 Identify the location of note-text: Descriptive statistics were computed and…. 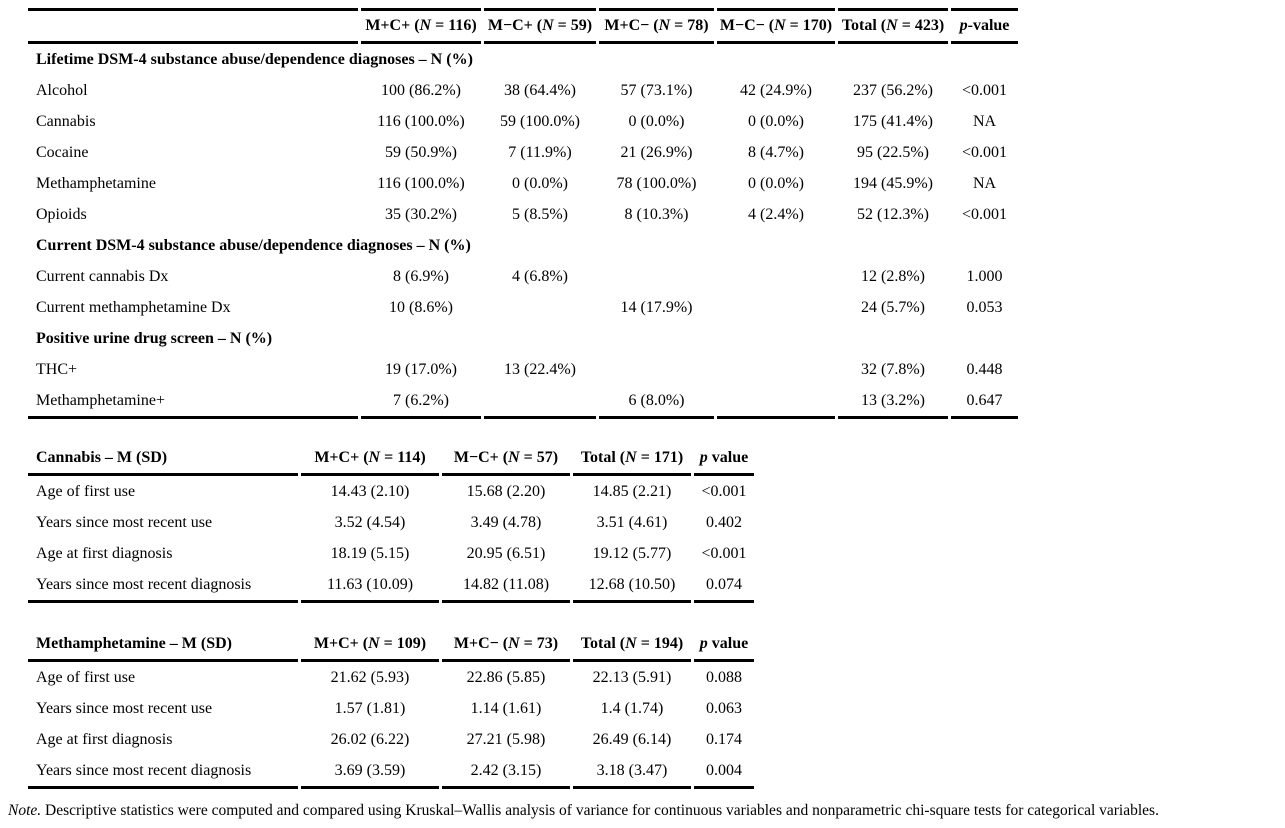
(600, 810).